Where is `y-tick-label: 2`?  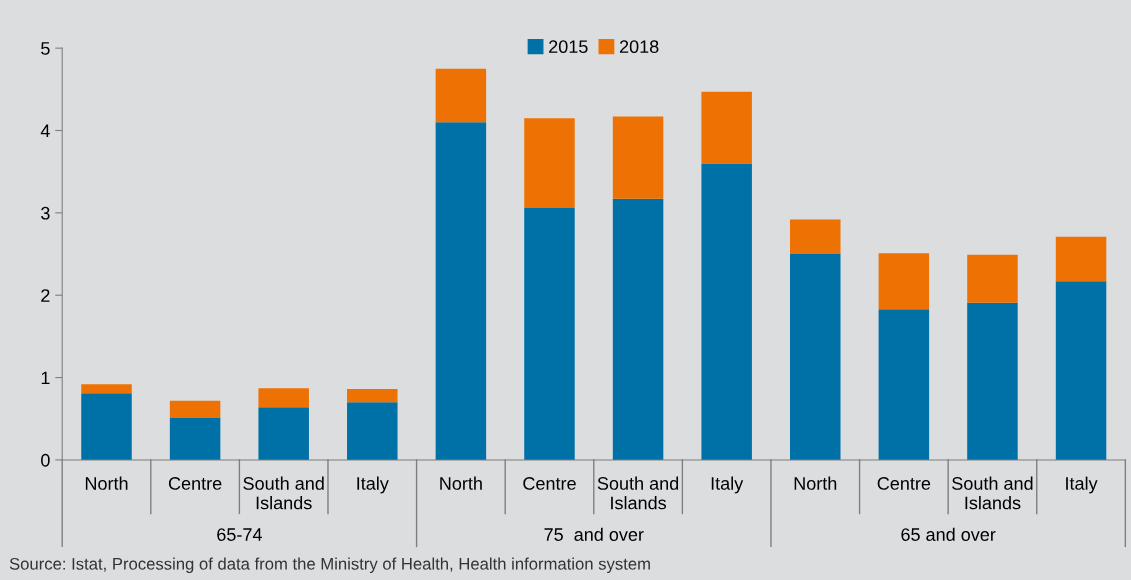 y-tick-label: 2 is located at coordinates (45, 295).